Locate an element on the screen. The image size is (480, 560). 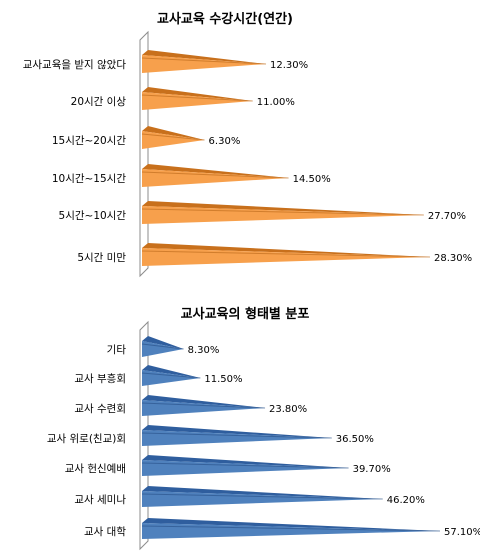
chart-1-category-label: 5시간~10시간 is located at coordinates (93, 216).